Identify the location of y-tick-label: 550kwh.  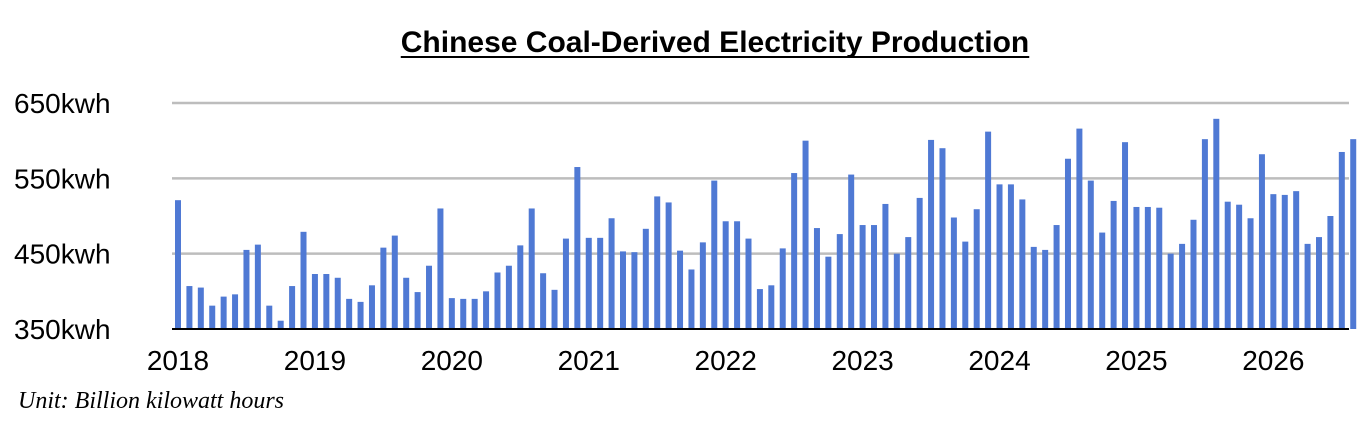
(62, 178).